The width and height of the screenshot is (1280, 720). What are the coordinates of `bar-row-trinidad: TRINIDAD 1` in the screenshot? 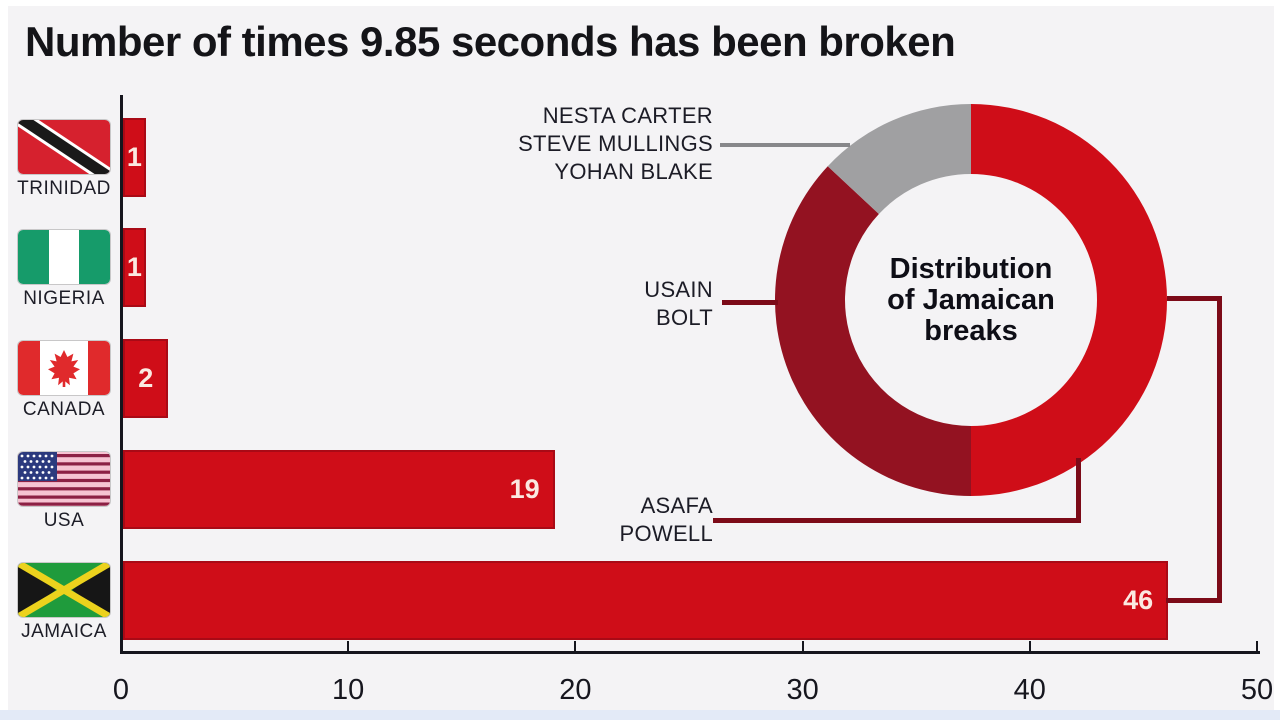 It's located at (640, 163).